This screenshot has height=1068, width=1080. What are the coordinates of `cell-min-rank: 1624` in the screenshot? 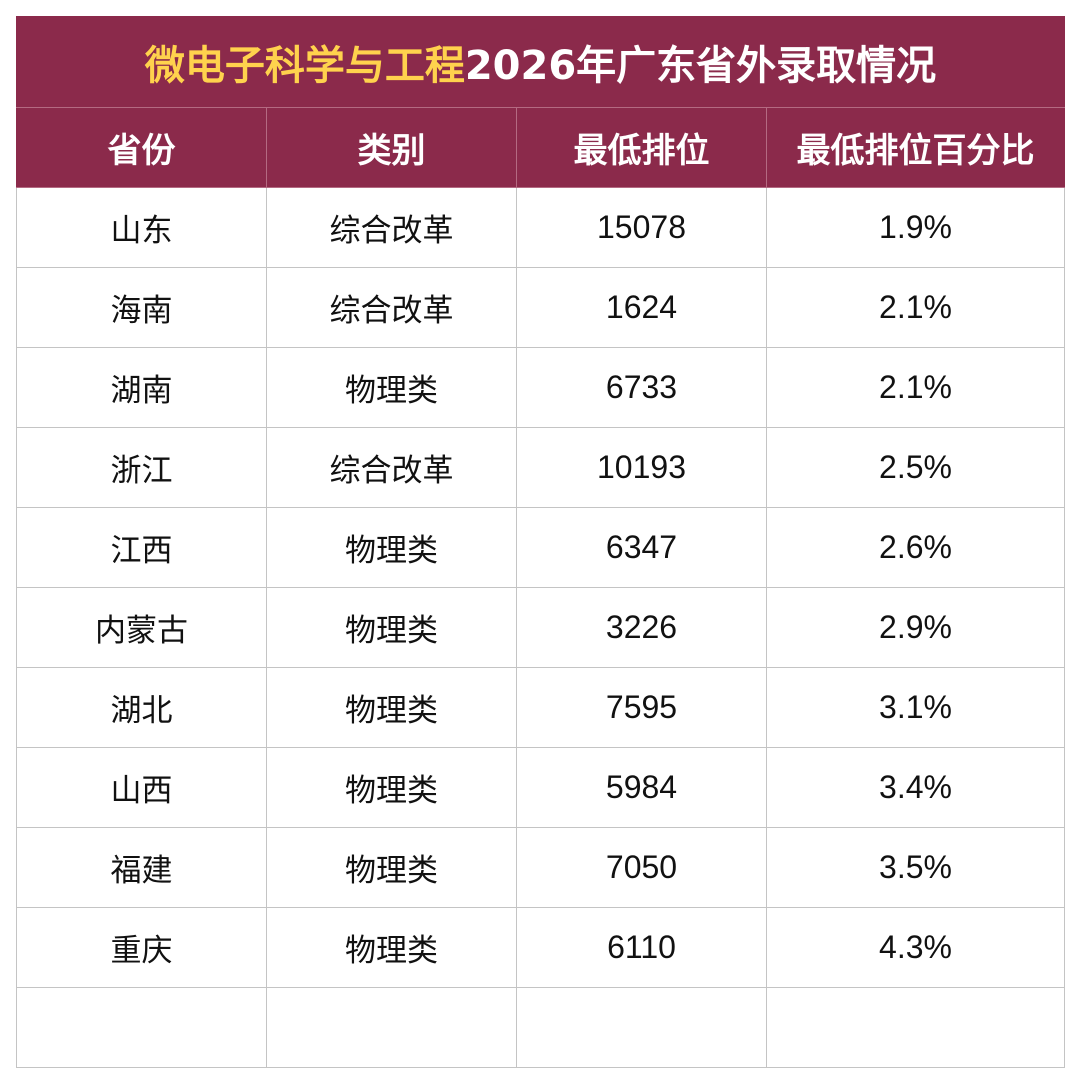 It's located at (641, 307).